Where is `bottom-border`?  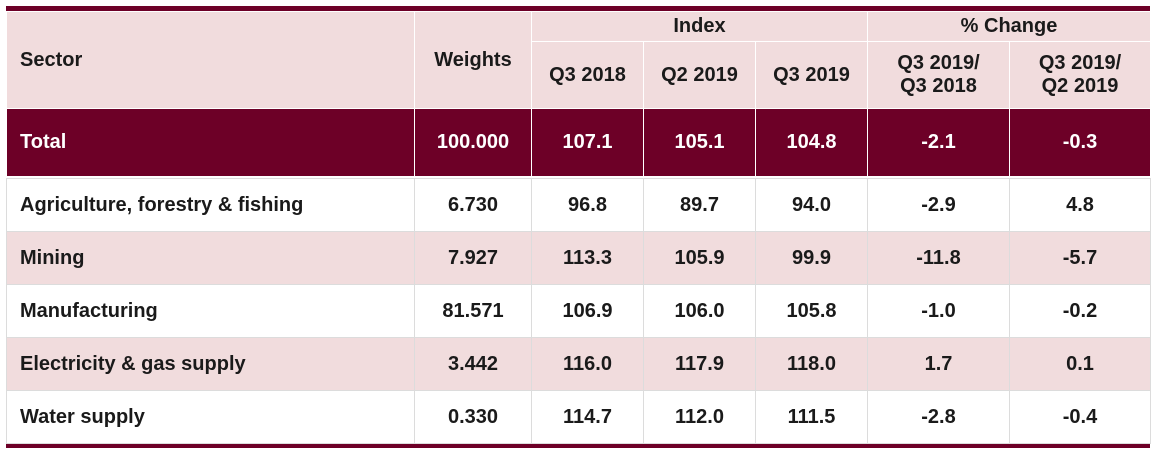
bottom-border is located at coordinates (578, 446).